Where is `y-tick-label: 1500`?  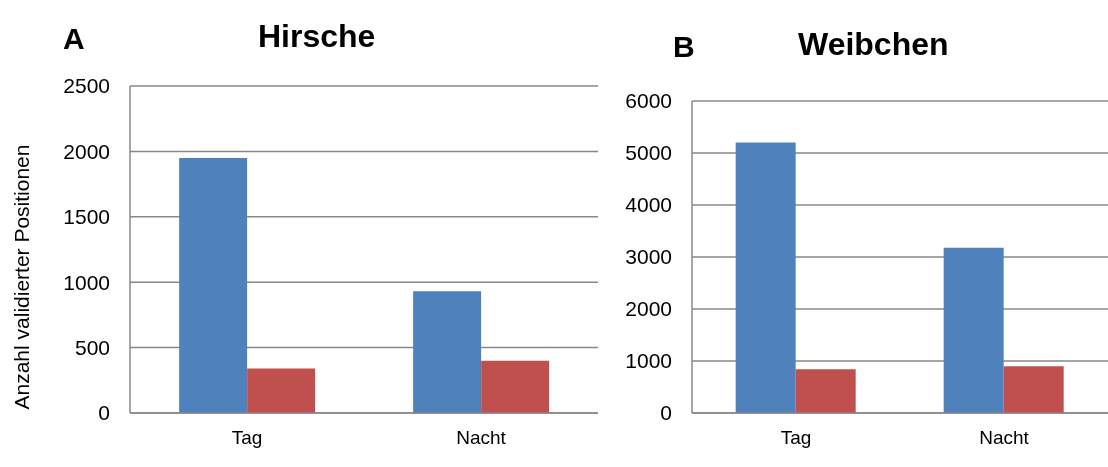
y-tick-label: 1500 is located at coordinates (86, 217).